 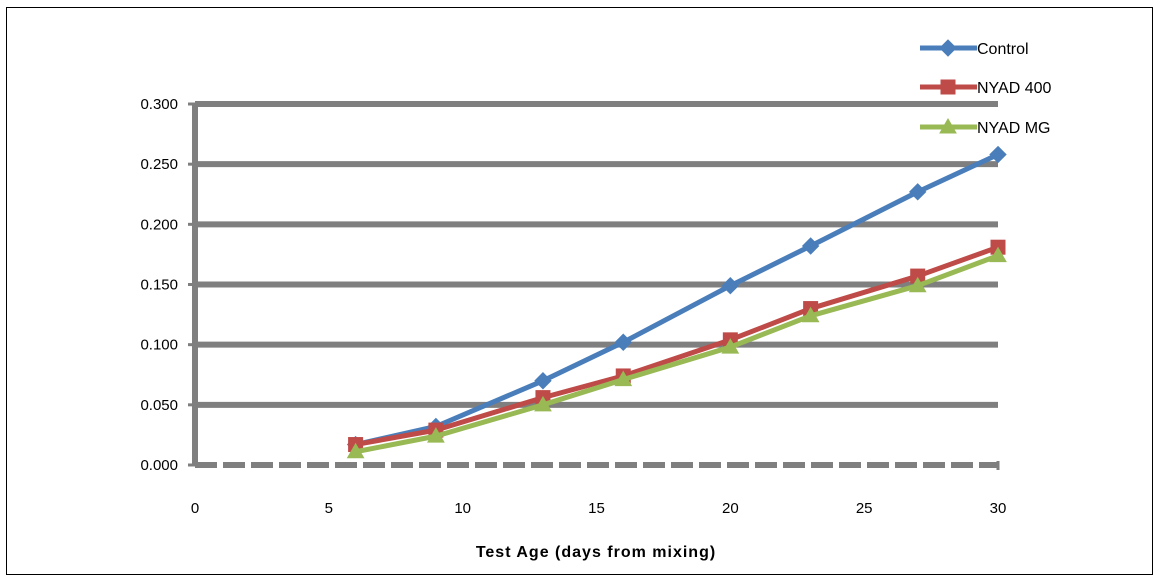 What do you see at coordinates (1014, 88) in the screenshot?
I see `legend-label: NYAD 400` at bounding box center [1014, 88].